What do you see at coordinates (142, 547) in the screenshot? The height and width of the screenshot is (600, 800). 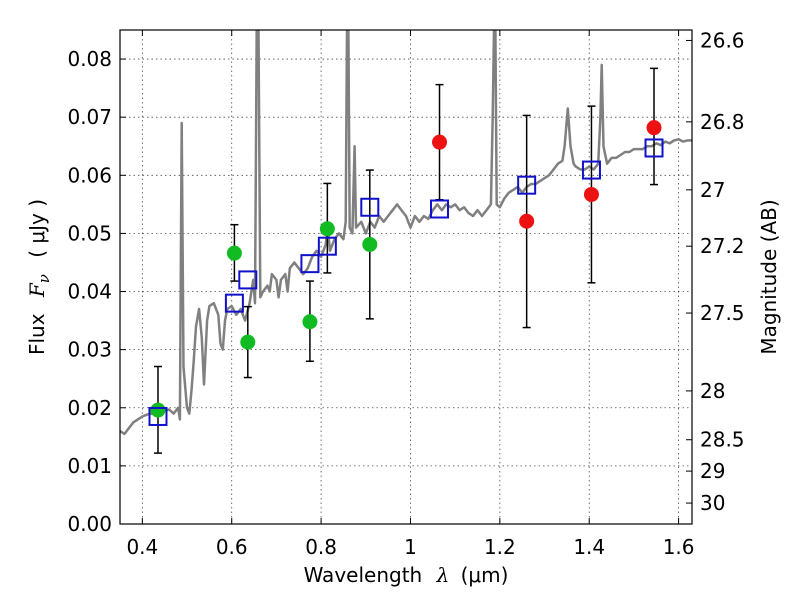 I see `x-tick-label: 0.4` at bounding box center [142, 547].